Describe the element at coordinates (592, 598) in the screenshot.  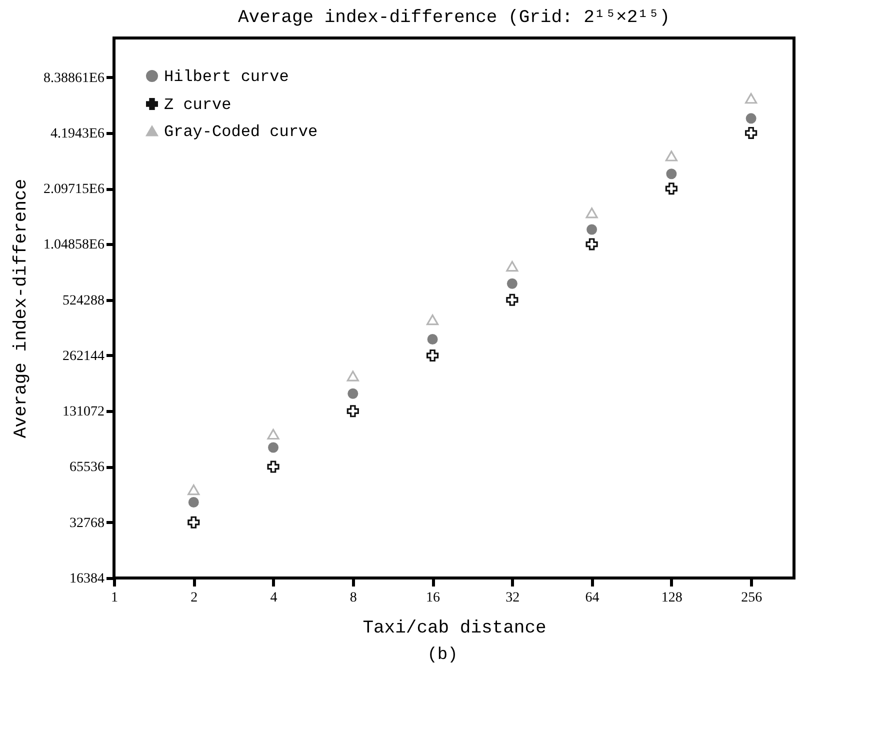
I see `x-tick-label: 64` at that location.